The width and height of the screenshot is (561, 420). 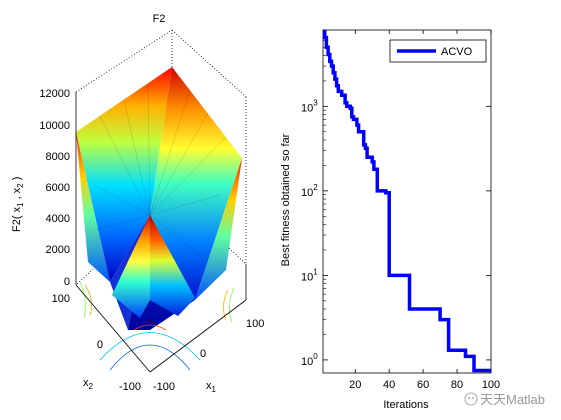 What do you see at coordinates (389, 385) in the screenshot?
I see `x-tick-label: 40` at bounding box center [389, 385].